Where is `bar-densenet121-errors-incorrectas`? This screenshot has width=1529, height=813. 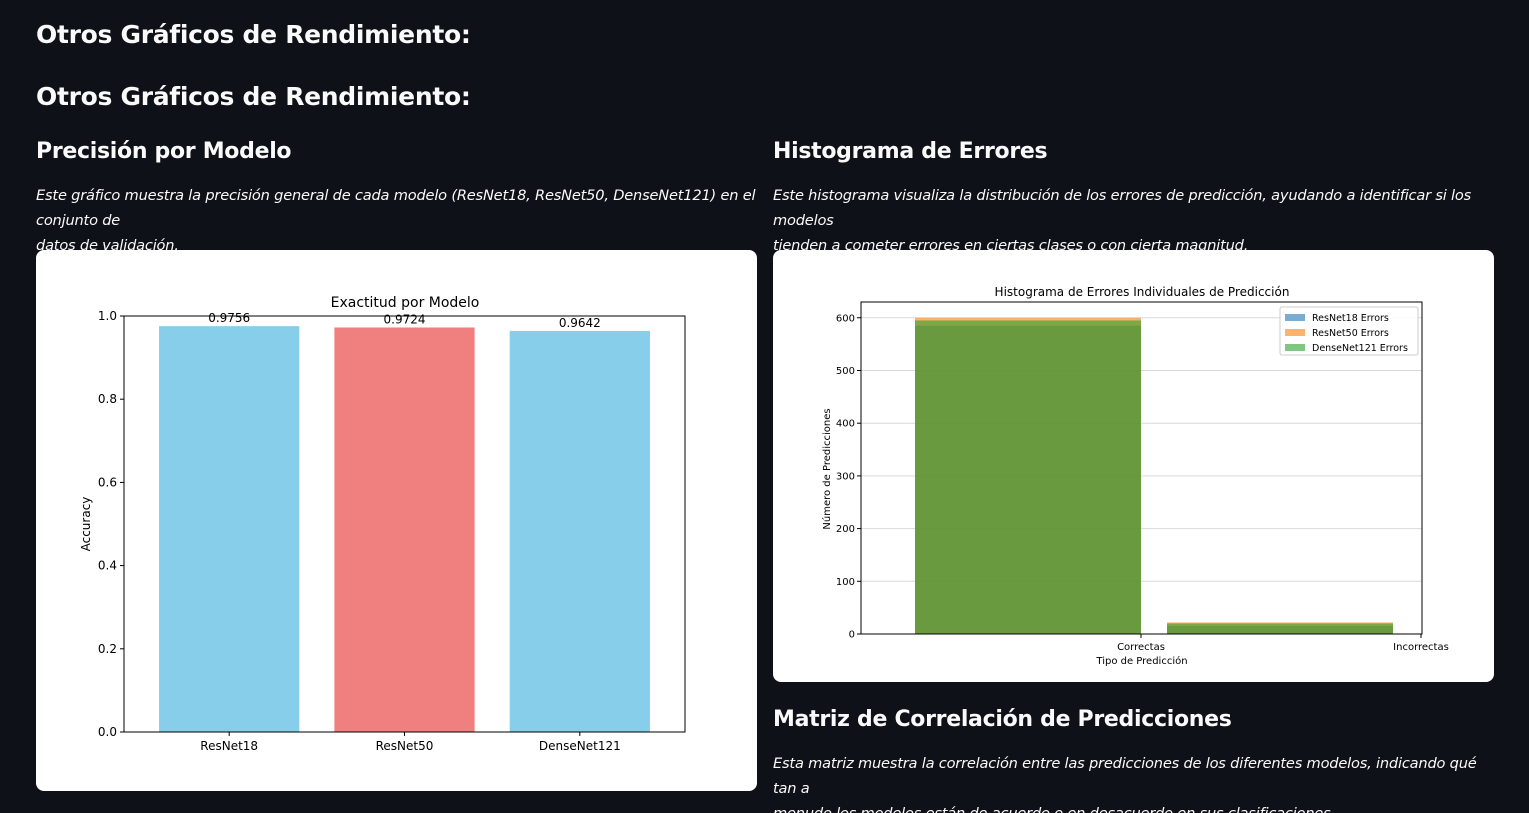 bar-densenet121-errors-incorrectas is located at coordinates (1280, 628).